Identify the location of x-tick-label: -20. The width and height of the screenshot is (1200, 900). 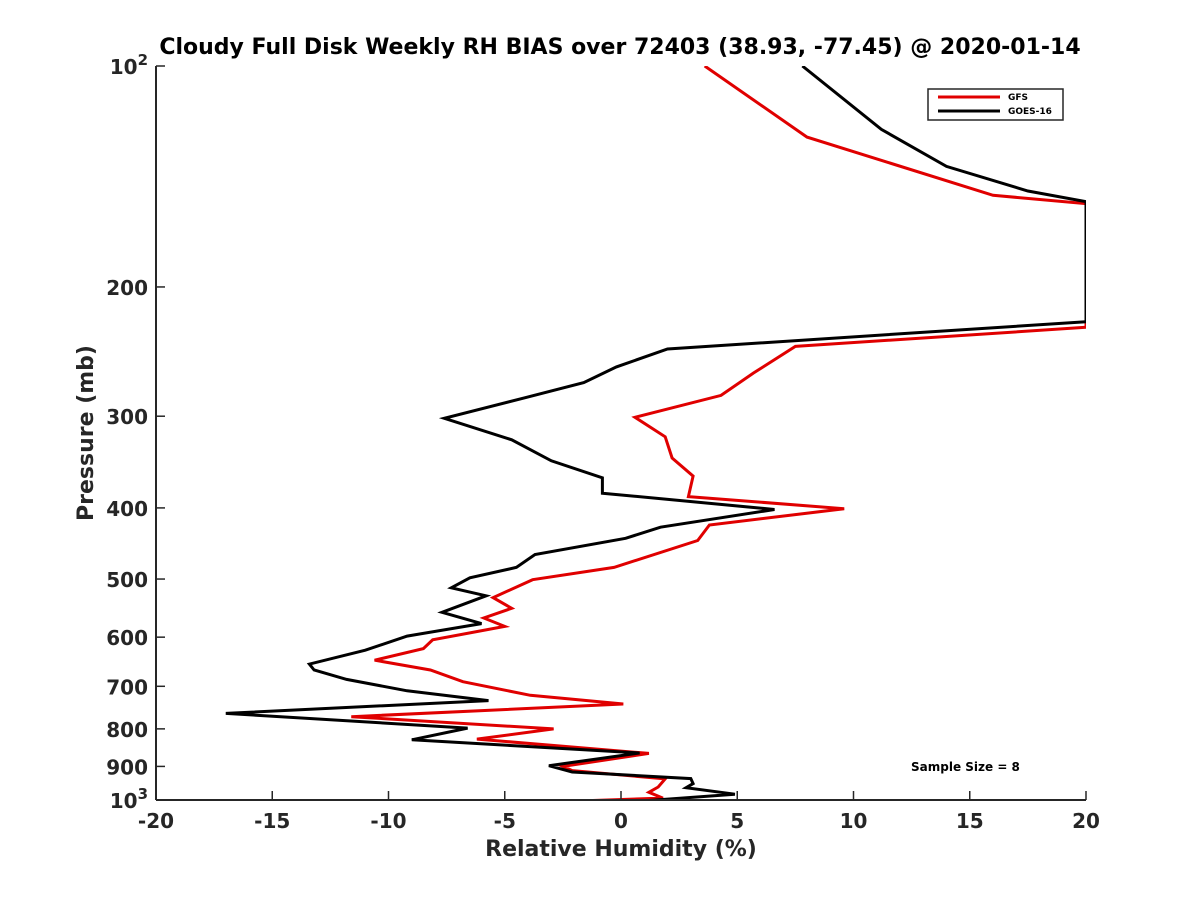
(156, 821).